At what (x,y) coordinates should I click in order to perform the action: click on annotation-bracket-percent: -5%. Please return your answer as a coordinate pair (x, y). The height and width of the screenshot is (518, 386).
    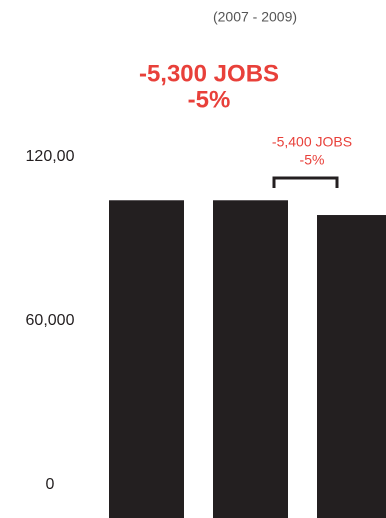
    Looking at the image, I should click on (312, 160).